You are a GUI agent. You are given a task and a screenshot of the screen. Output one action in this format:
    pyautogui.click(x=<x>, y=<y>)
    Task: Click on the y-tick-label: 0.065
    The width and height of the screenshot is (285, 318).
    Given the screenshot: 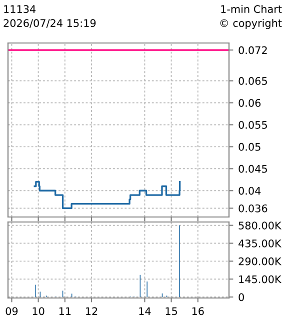 What is the action you would take?
    pyautogui.click(x=252, y=81)
    